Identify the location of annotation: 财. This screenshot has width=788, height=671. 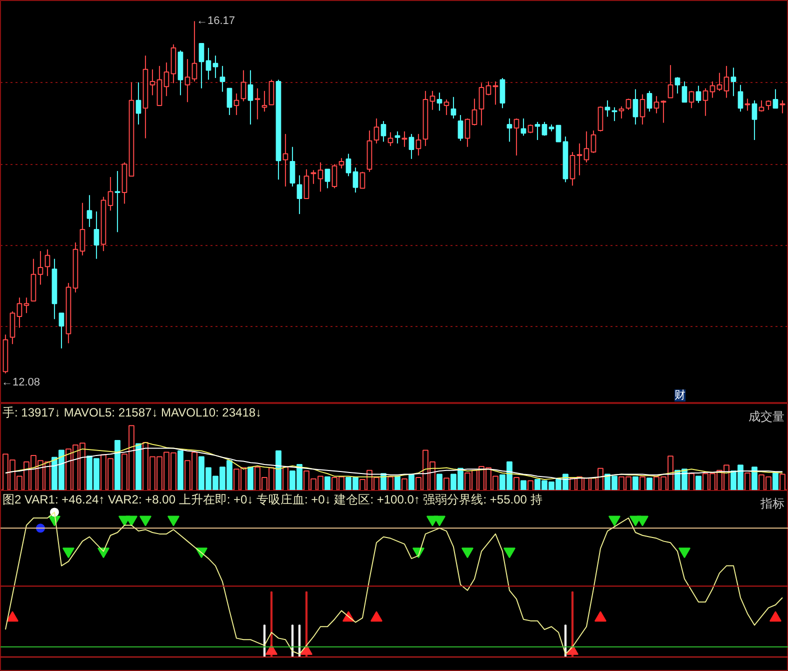
(680, 395).